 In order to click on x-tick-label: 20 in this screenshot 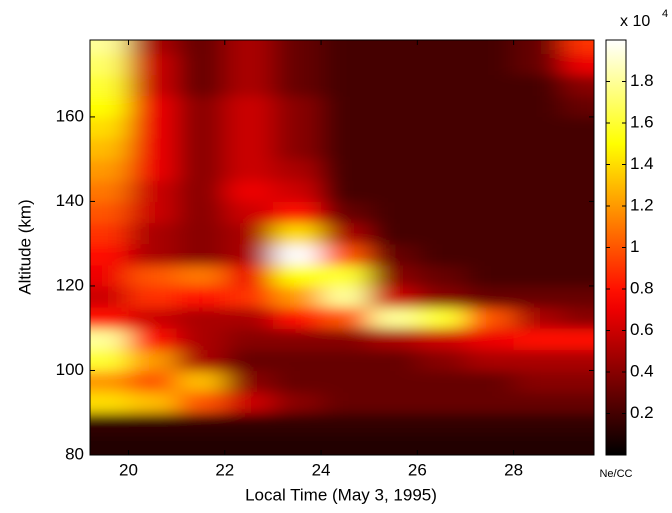, I will do `click(128, 469)`.